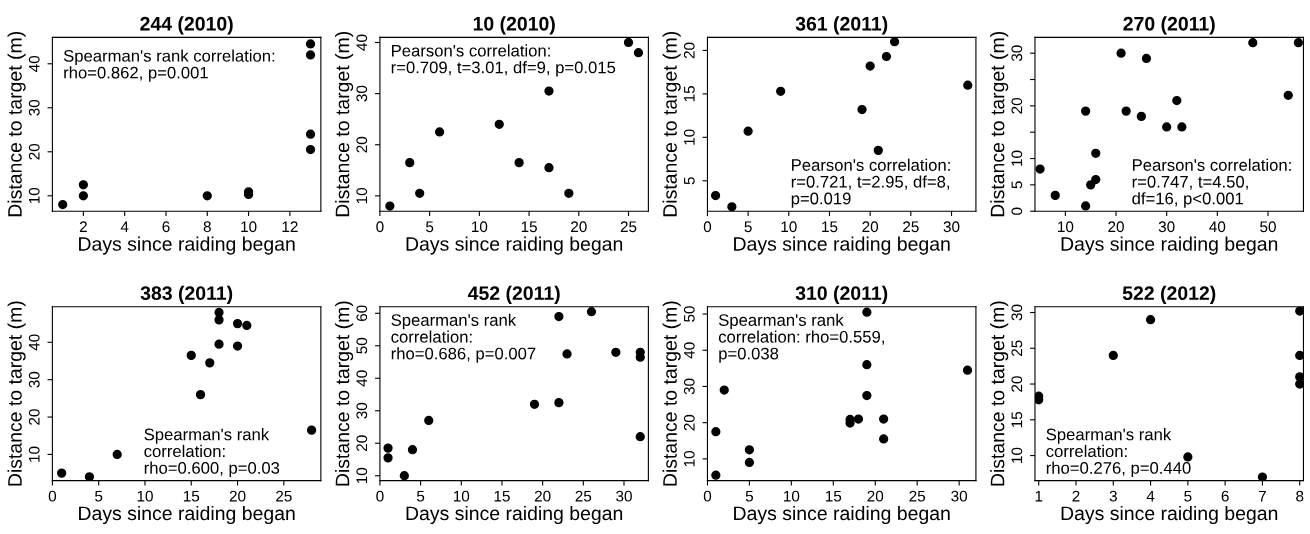 The width and height of the screenshot is (1310, 534). Describe the element at coordinates (503, 60) in the screenshot. I see `annotation: Pearson's correlation: r=0.709, t=3.01, df=9, p=0.015` at that location.